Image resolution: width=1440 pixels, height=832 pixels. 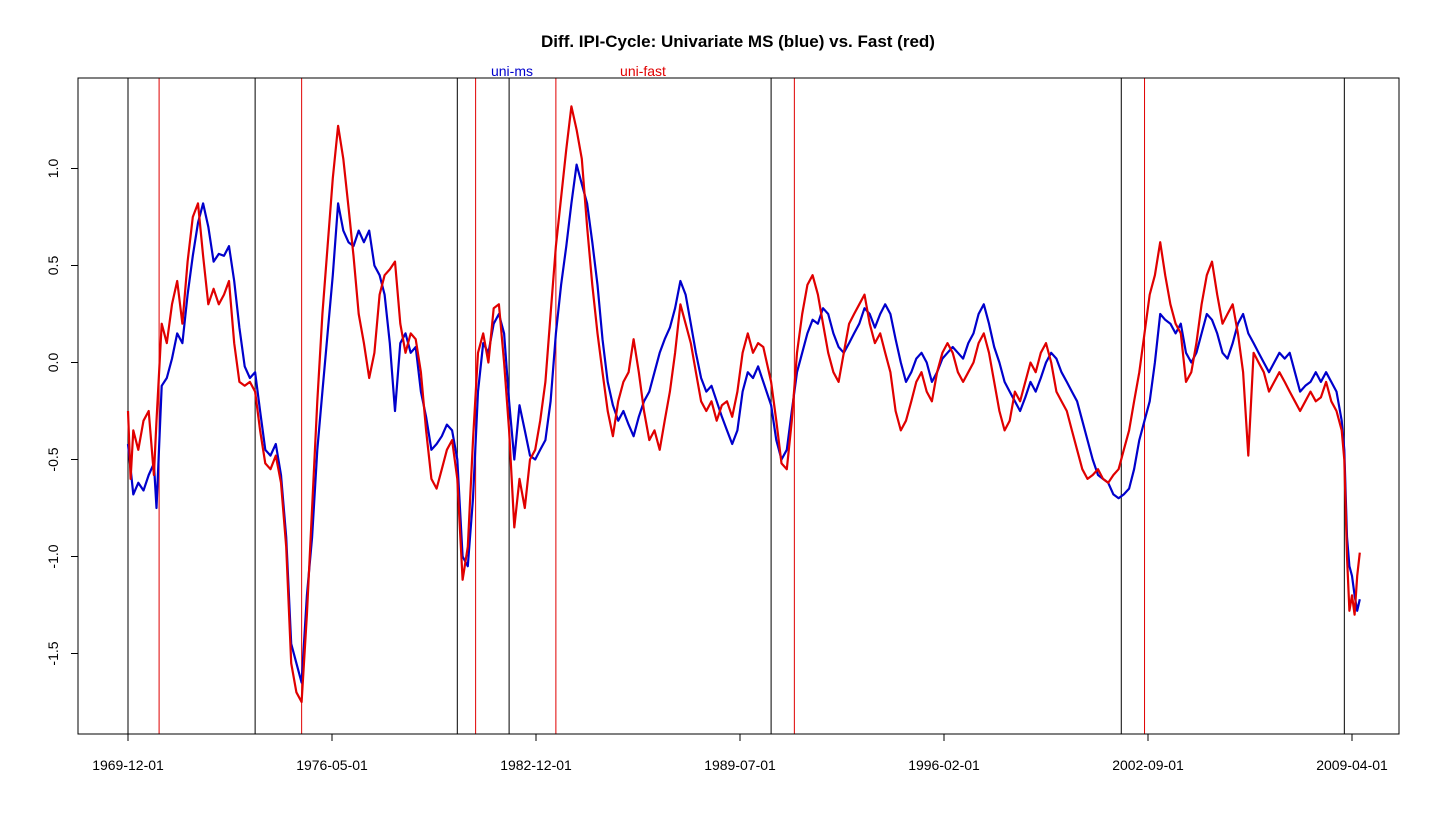 I want to click on x-tick-label-5: 2002-09-01, so click(x=1148, y=765).